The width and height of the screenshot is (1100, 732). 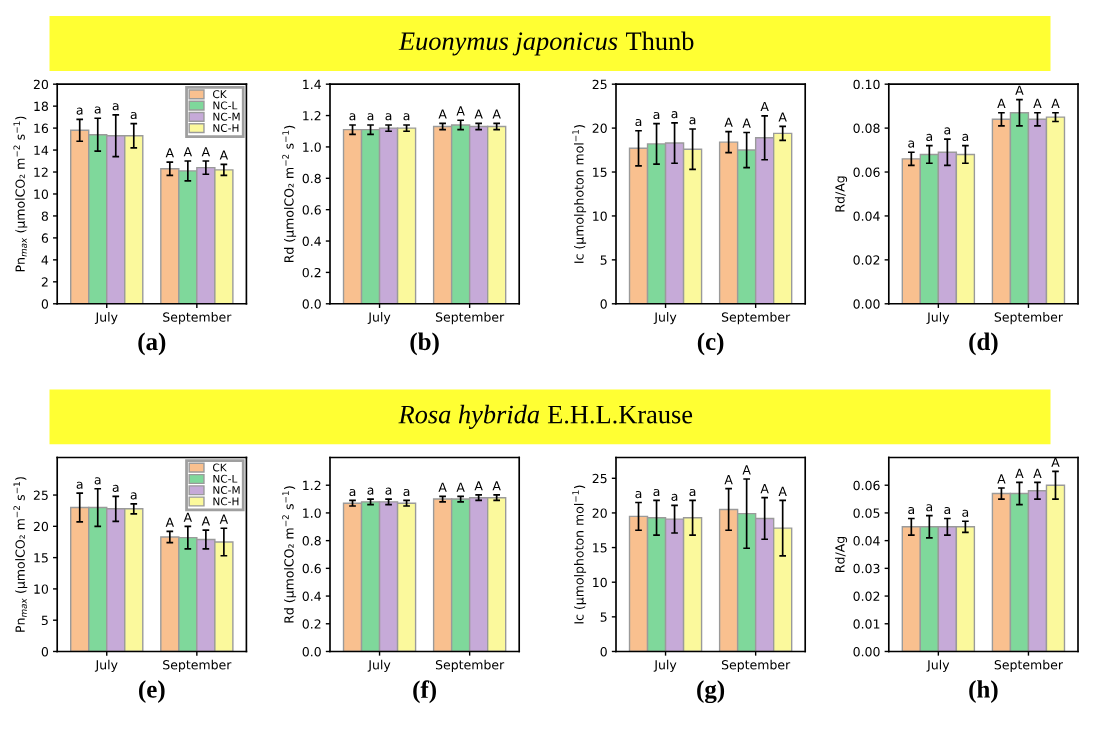 What do you see at coordinates (545, 416) in the screenshot?
I see `text: Rosa hybrida E.H.L.Krause` at bounding box center [545, 416].